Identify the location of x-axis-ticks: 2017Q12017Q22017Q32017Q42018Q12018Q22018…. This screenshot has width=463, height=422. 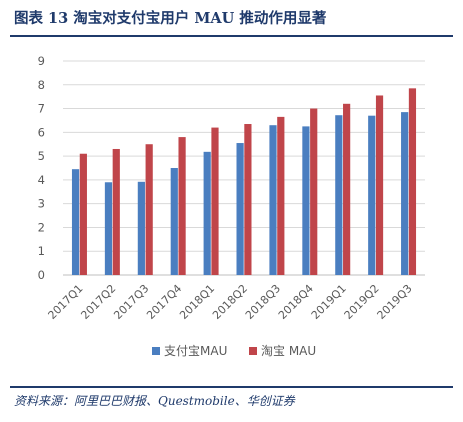
(230, 302).